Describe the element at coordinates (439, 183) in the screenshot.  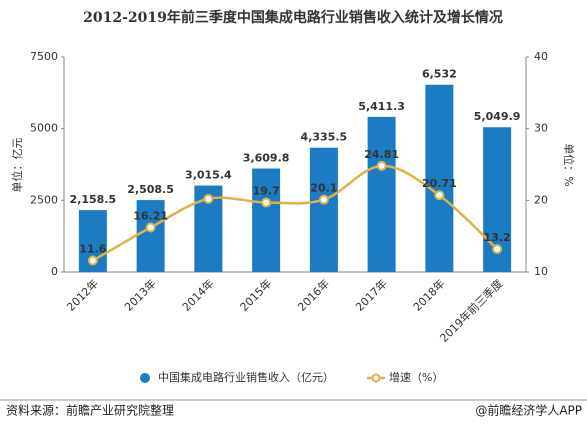
I see `point-label: 20.71` at that location.